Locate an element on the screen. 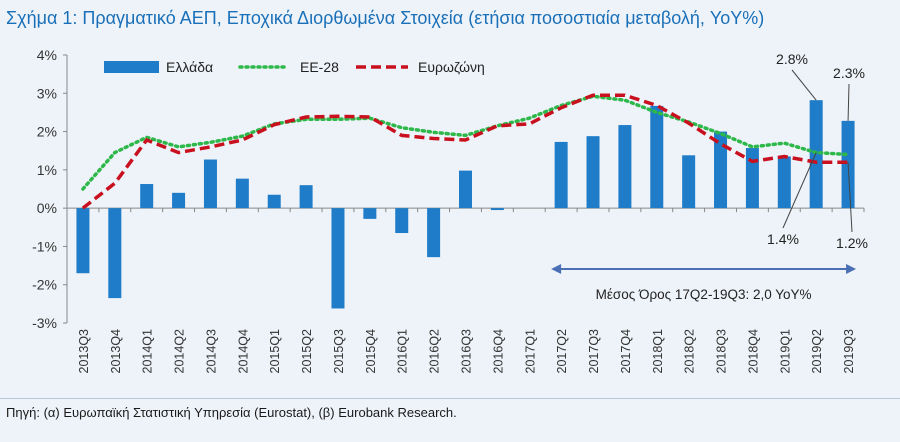 The width and height of the screenshot is (900, 442). y-tick-label: 2% is located at coordinates (47, 132).